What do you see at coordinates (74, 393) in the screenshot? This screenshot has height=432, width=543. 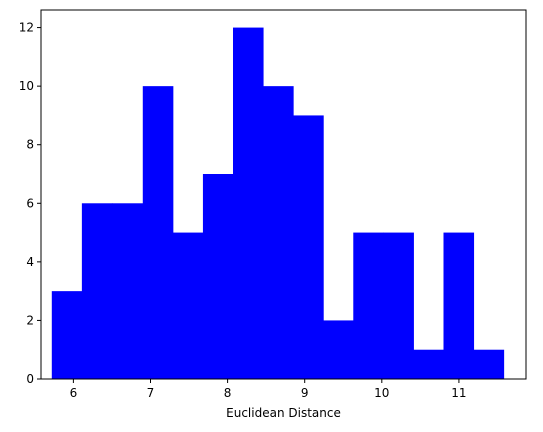 I see `x-tick-label: 6` at bounding box center [74, 393].